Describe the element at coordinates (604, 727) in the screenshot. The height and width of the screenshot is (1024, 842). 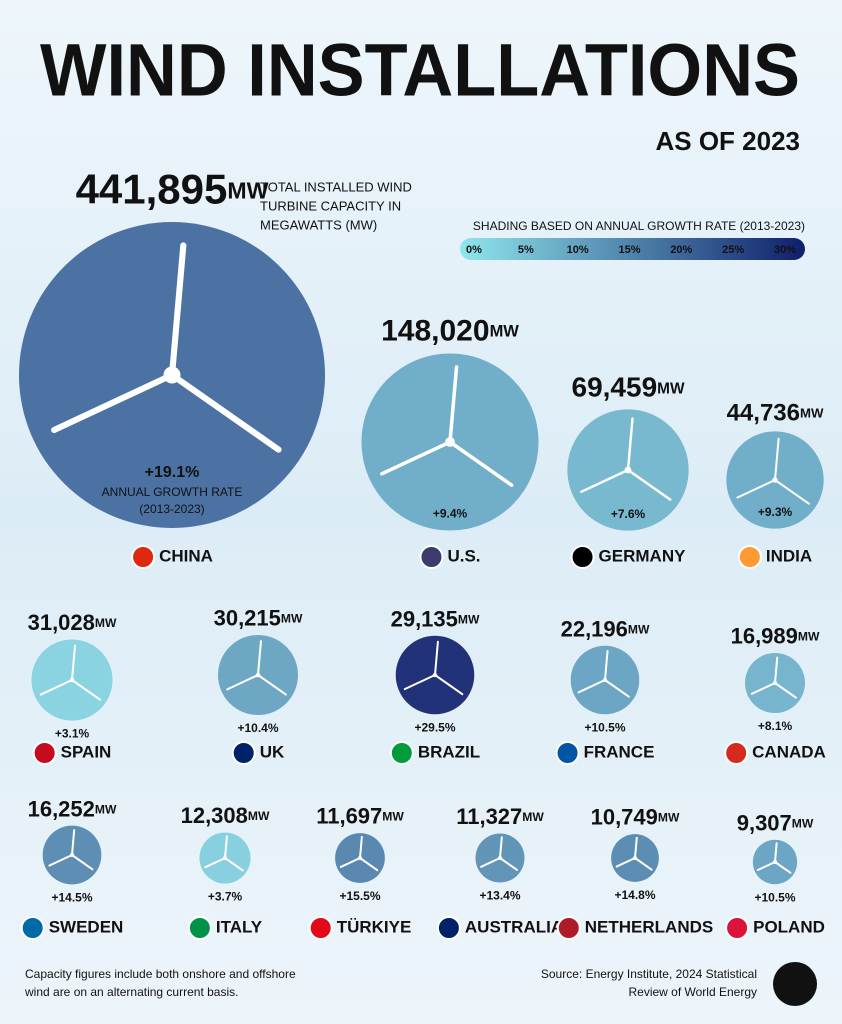
I see `growth-label: +10.5%` at that location.